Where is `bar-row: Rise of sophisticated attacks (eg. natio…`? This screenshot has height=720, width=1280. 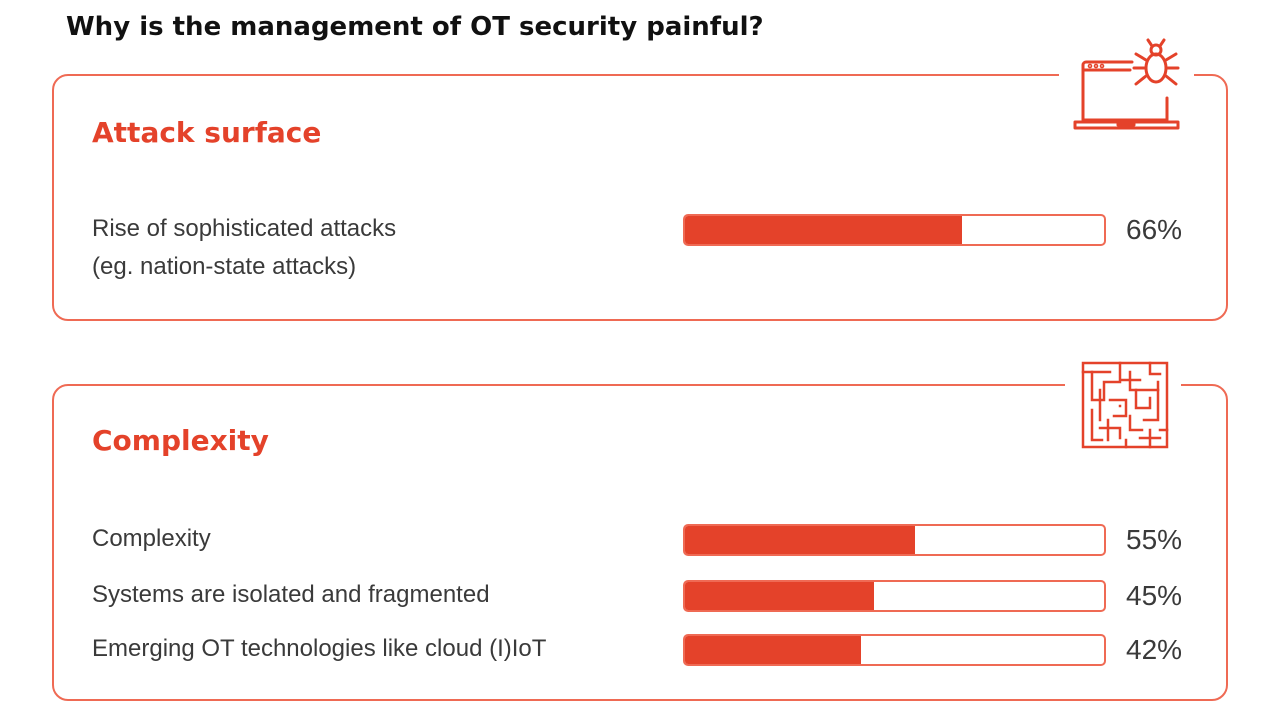 bar-row: Rise of sophisticated attacks (eg. natio… is located at coordinates (640, 245).